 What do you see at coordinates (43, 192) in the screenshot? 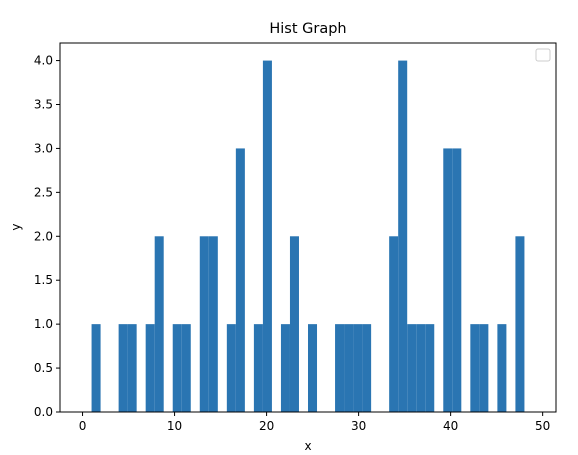
I see `y-tick-label: 2.5` at bounding box center [43, 192].